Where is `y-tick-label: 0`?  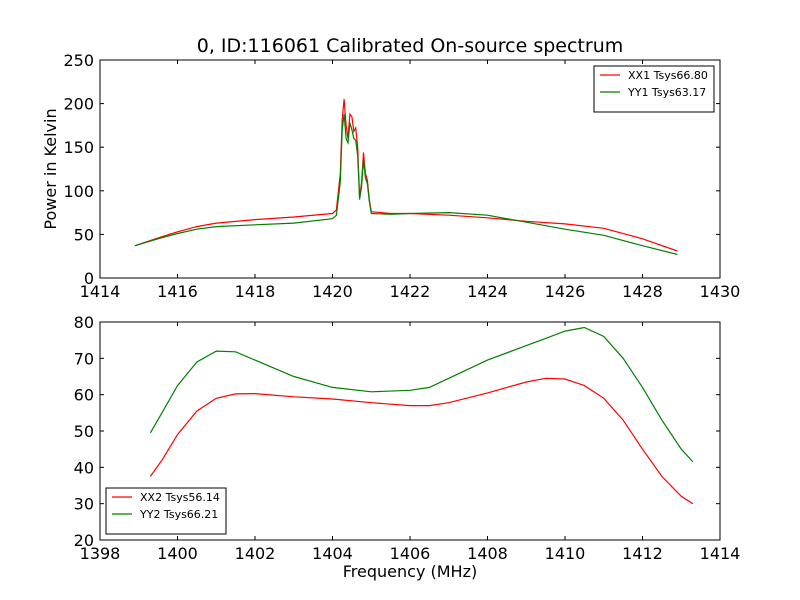 y-tick-label: 0 is located at coordinates (89, 278).